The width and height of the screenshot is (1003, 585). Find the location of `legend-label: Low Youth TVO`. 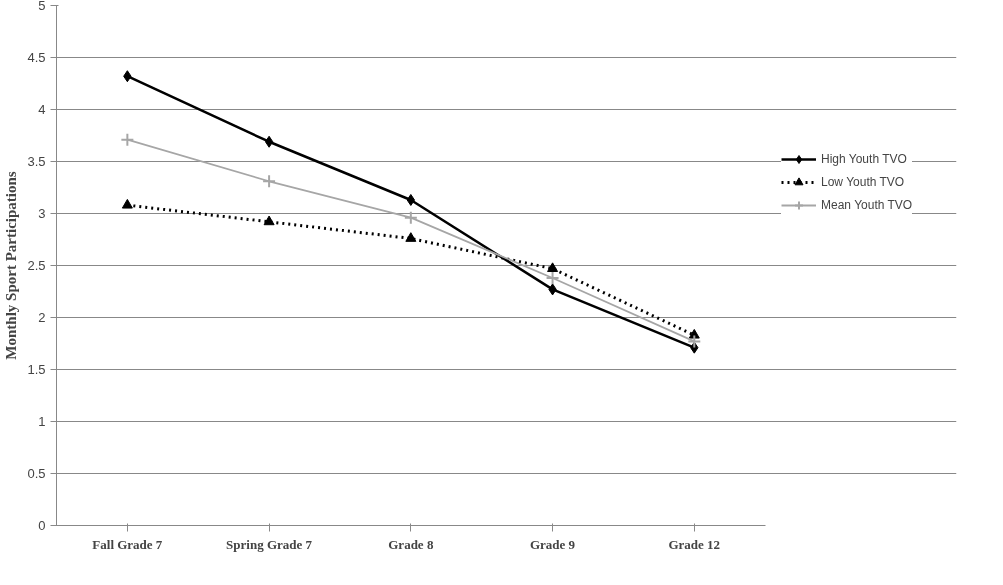

legend-label: Low Youth TVO is located at coordinates (863, 182).